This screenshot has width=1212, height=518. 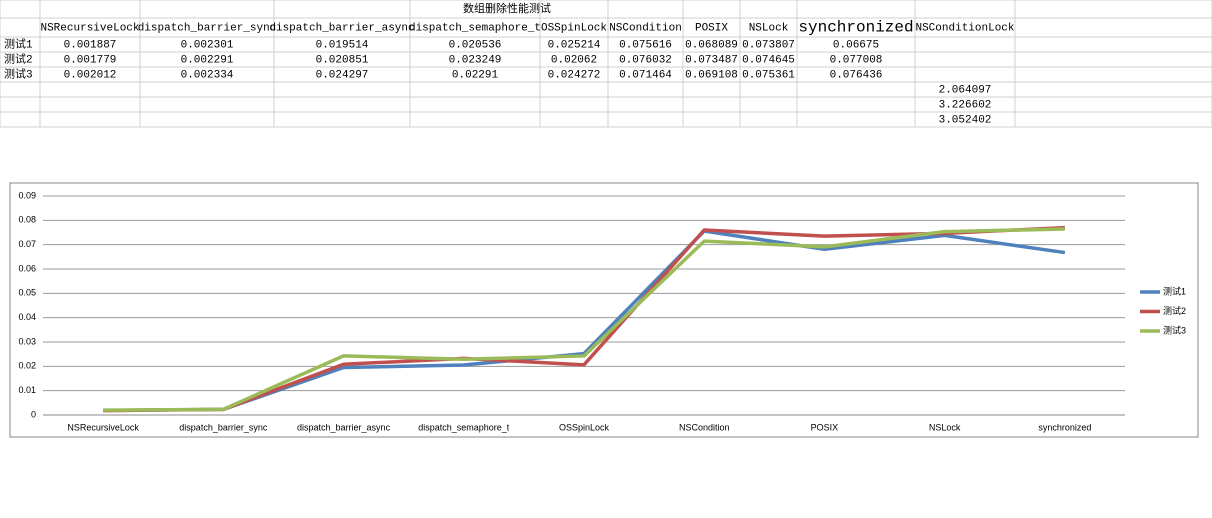 I want to click on table-cell: 0.001779, so click(x=90, y=60).